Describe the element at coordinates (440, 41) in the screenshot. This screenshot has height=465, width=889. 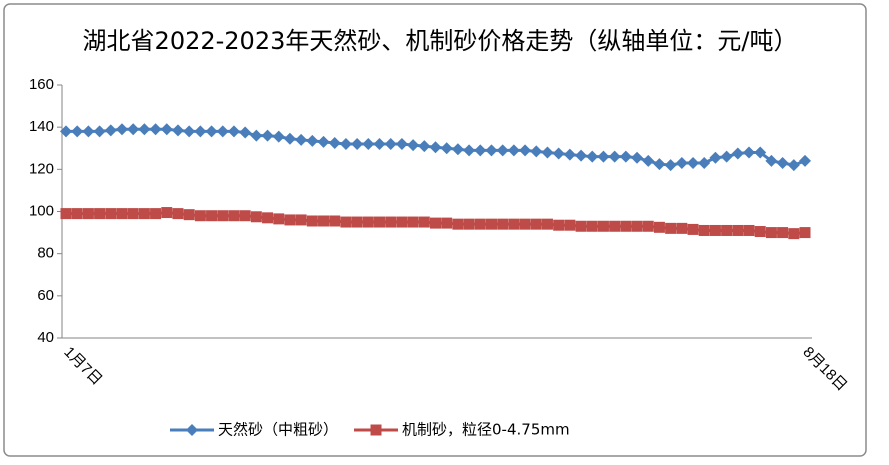
I see `chart-title: 湖北省2022-2023年天然砂、机制砂价格走势（纵轴单位：元/吨）` at that location.